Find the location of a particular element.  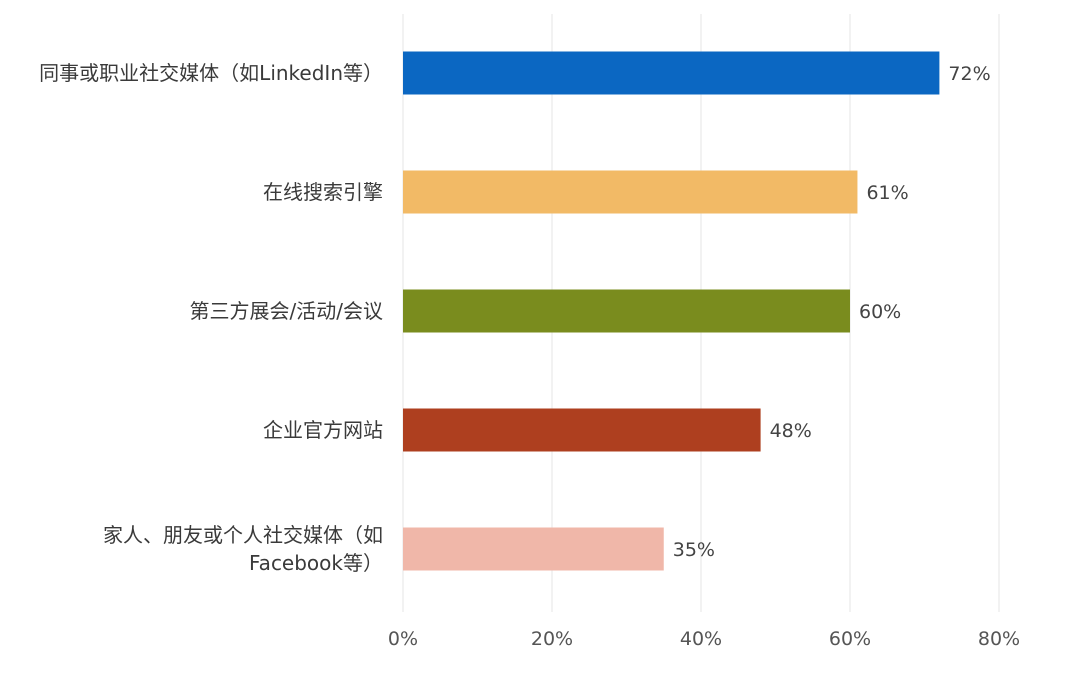

value-label: 60% is located at coordinates (880, 312).